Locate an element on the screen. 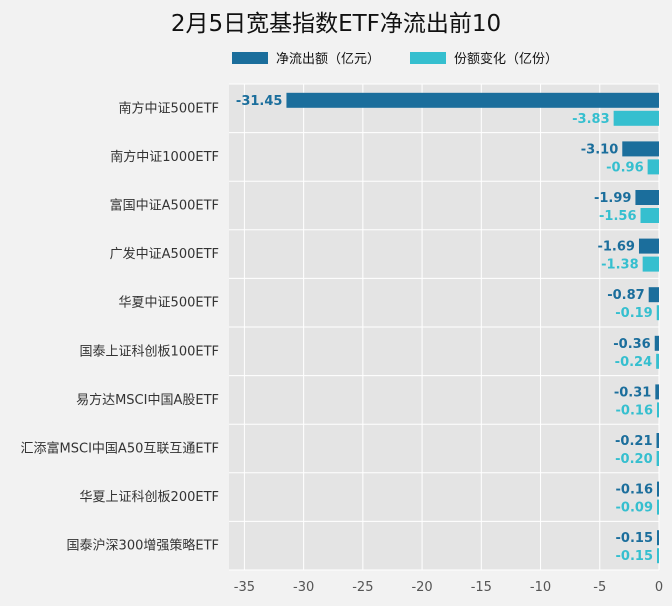 Image resolution: width=672 pixels, height=606 pixels. data-label-net-outflow: -1.99 is located at coordinates (612, 198).